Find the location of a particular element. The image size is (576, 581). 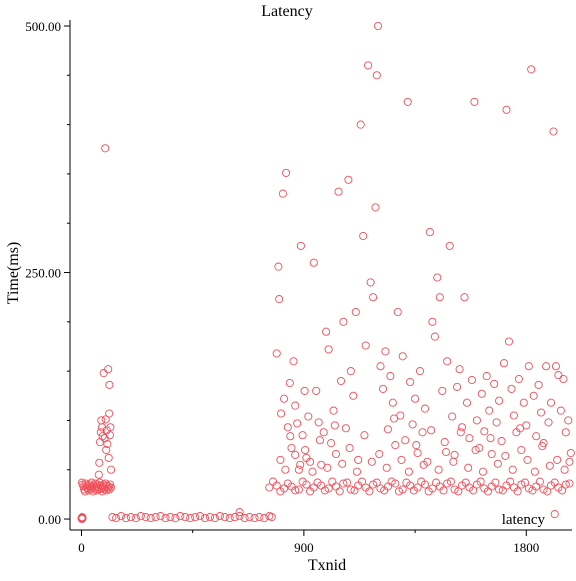

x-axis-label: Txnid is located at coordinates (327, 565).